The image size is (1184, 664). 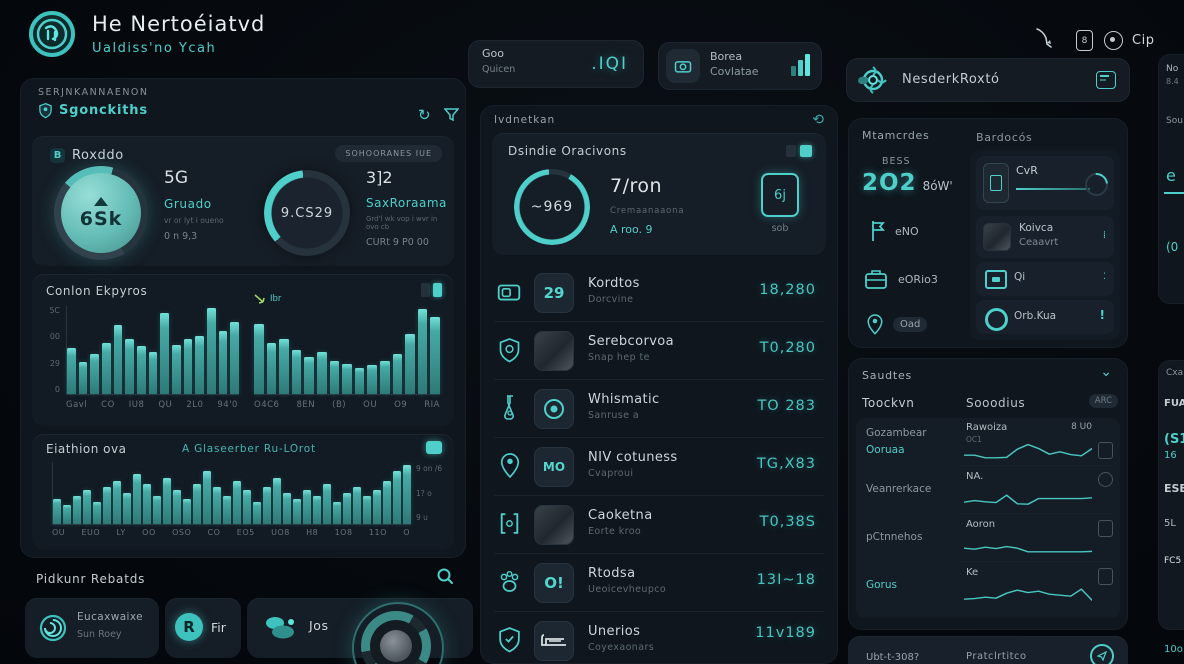 What do you see at coordinates (552, 207) in the screenshot?
I see `summary-gauge-value: ~969` at bounding box center [552, 207].